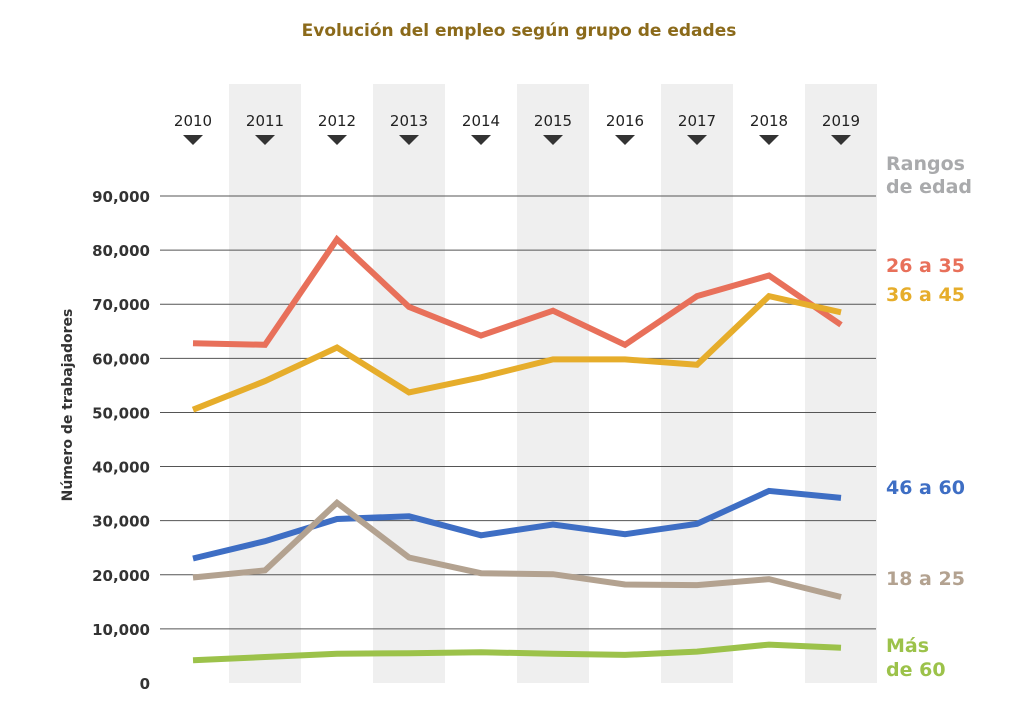 The width and height of the screenshot is (1024, 718). I want to click on y-tick-label: 50,000, so click(121, 413).